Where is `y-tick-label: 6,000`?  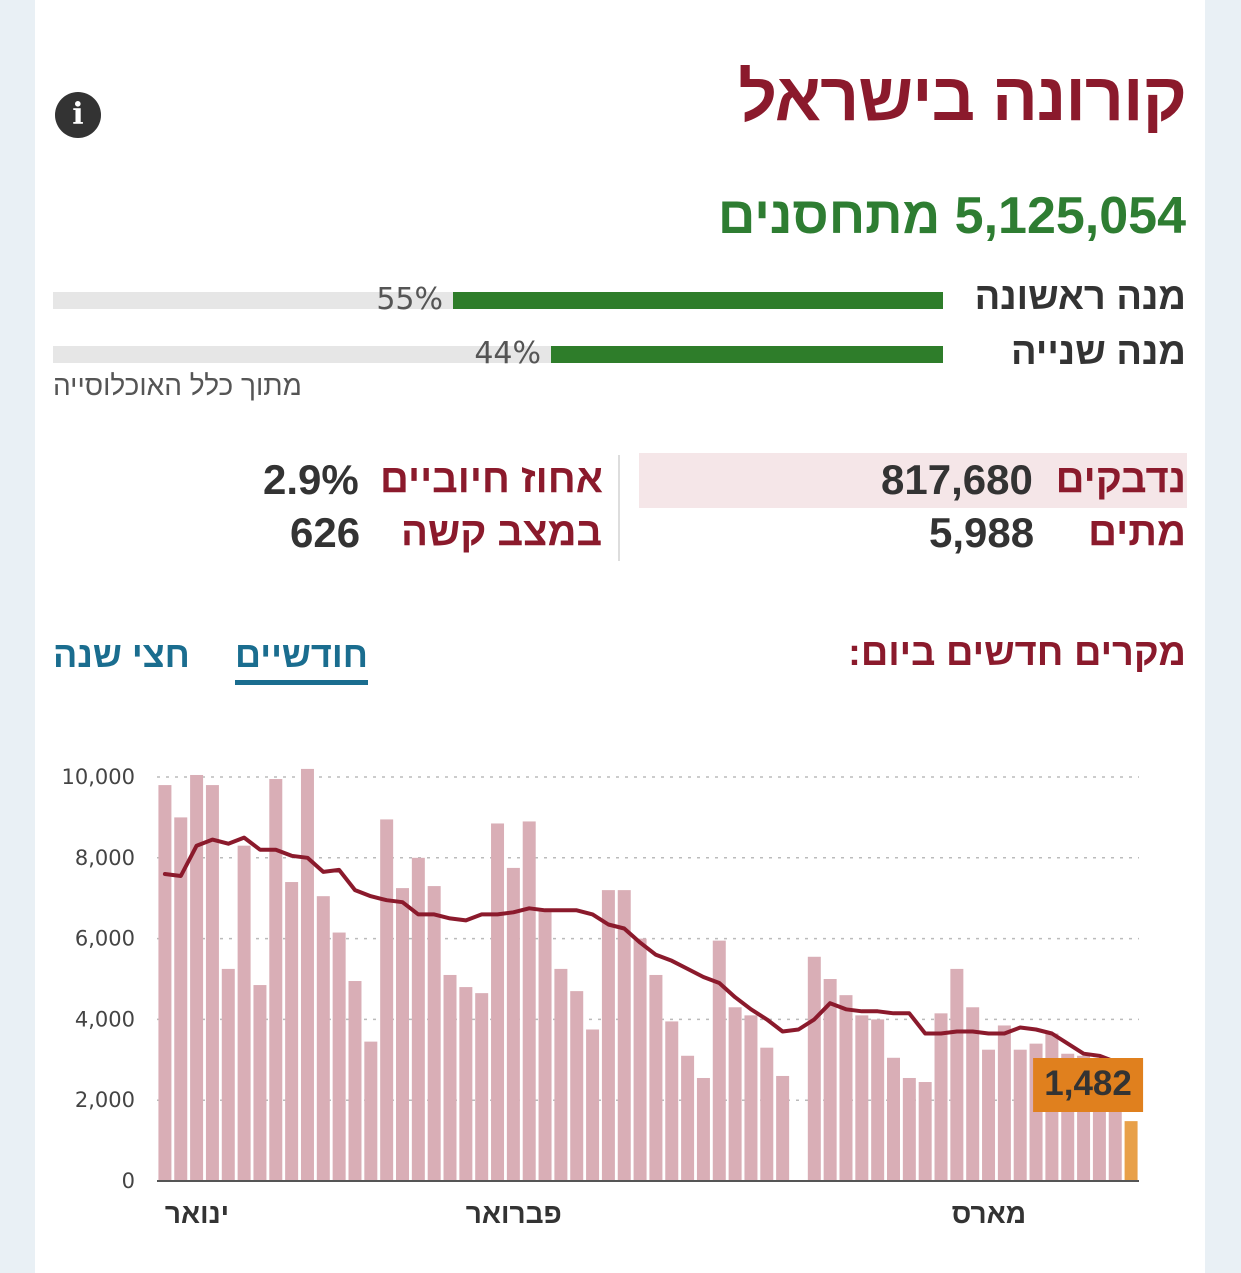
y-tick-label: 6,000 is located at coordinates (105, 939).